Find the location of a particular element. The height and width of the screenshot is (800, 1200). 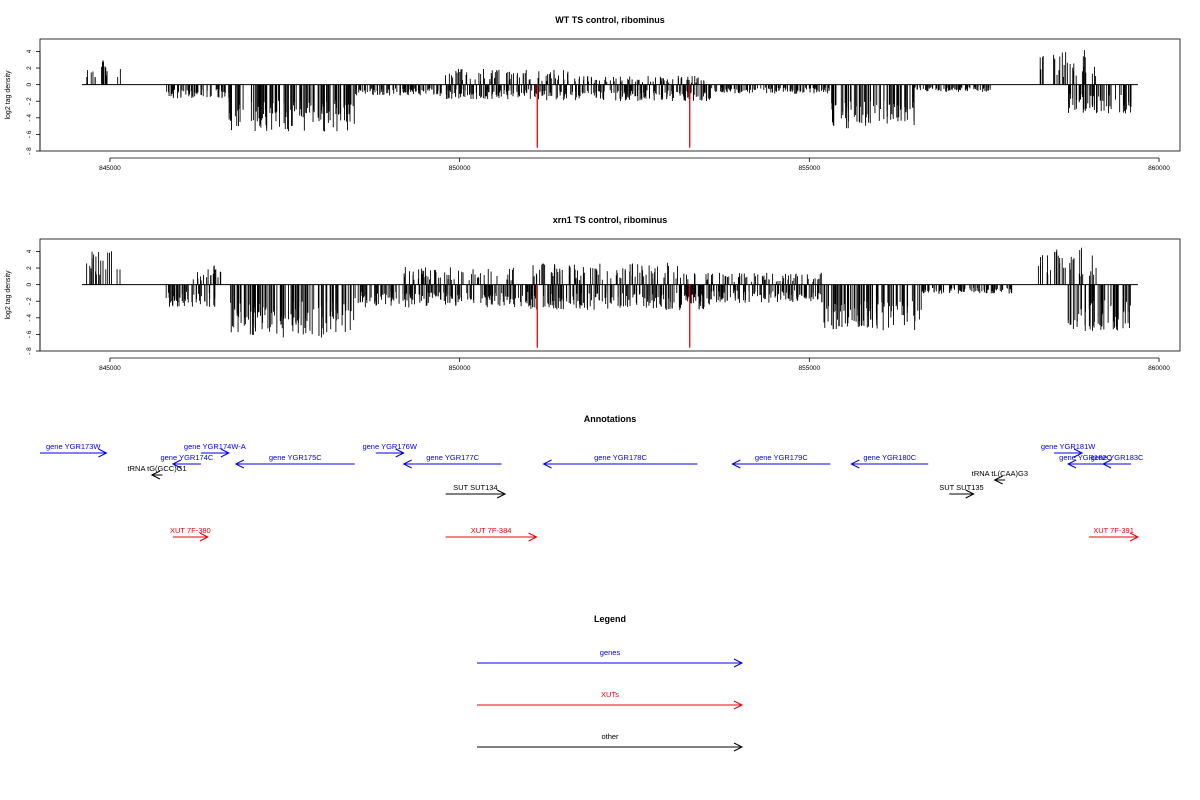

legend-title: Legend is located at coordinates (610, 619).